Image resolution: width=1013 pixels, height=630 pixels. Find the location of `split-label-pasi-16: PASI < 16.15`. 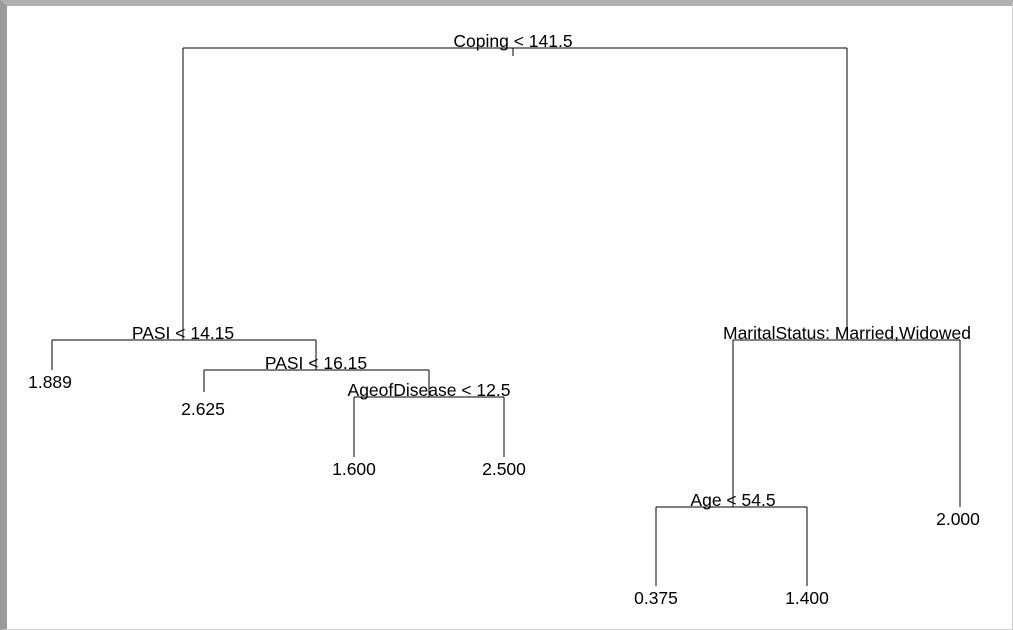

split-label-pasi-16: PASI < 16.15 is located at coordinates (316, 363).